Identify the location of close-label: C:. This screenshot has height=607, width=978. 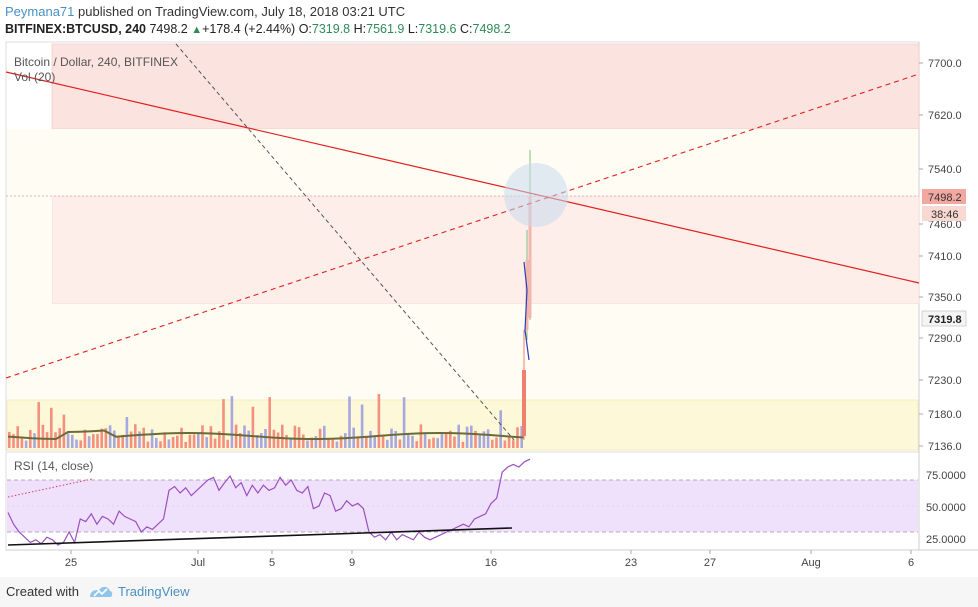
(466, 29).